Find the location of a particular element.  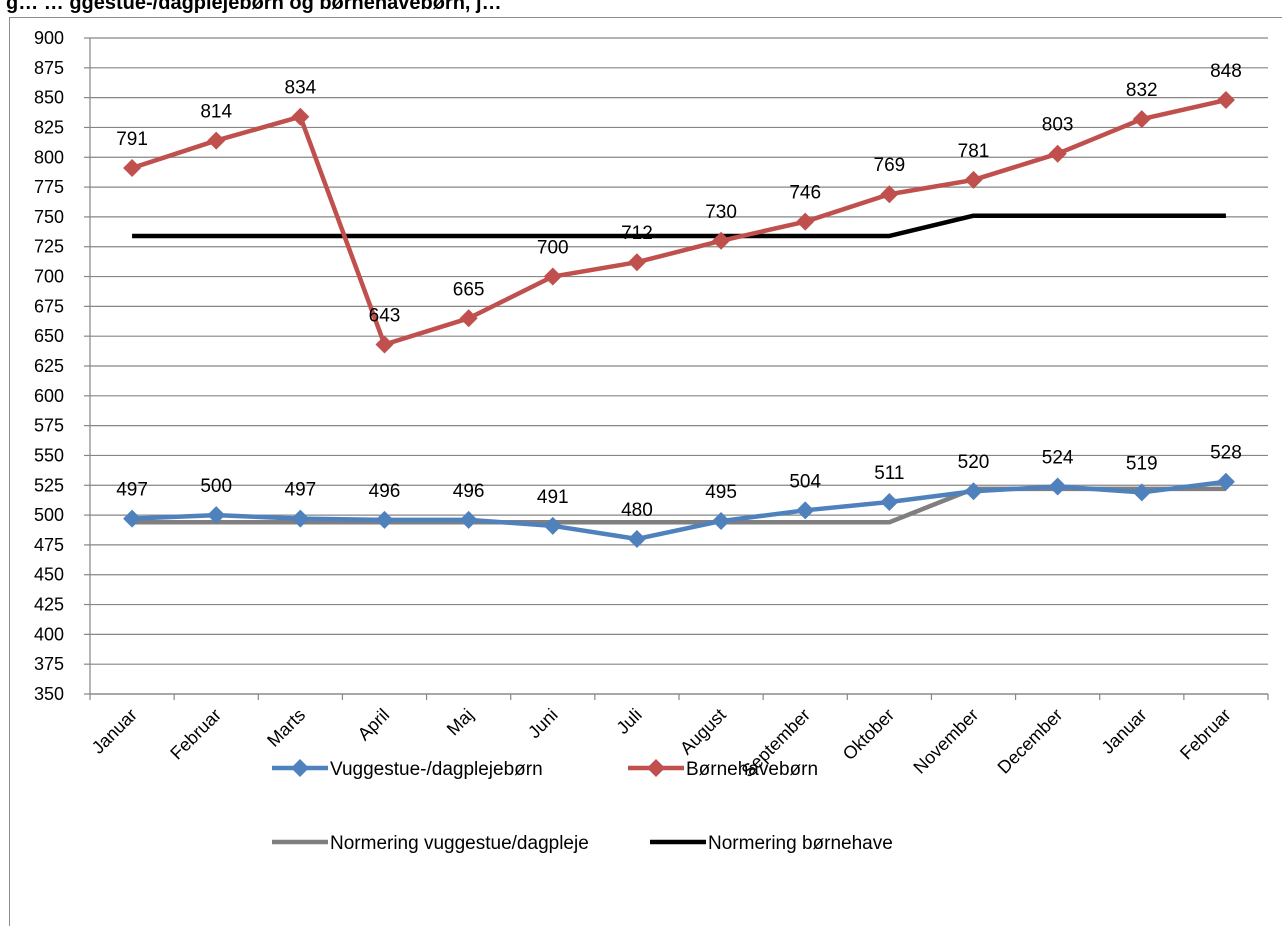

y-tick-label: 350 is located at coordinates (49, 694).